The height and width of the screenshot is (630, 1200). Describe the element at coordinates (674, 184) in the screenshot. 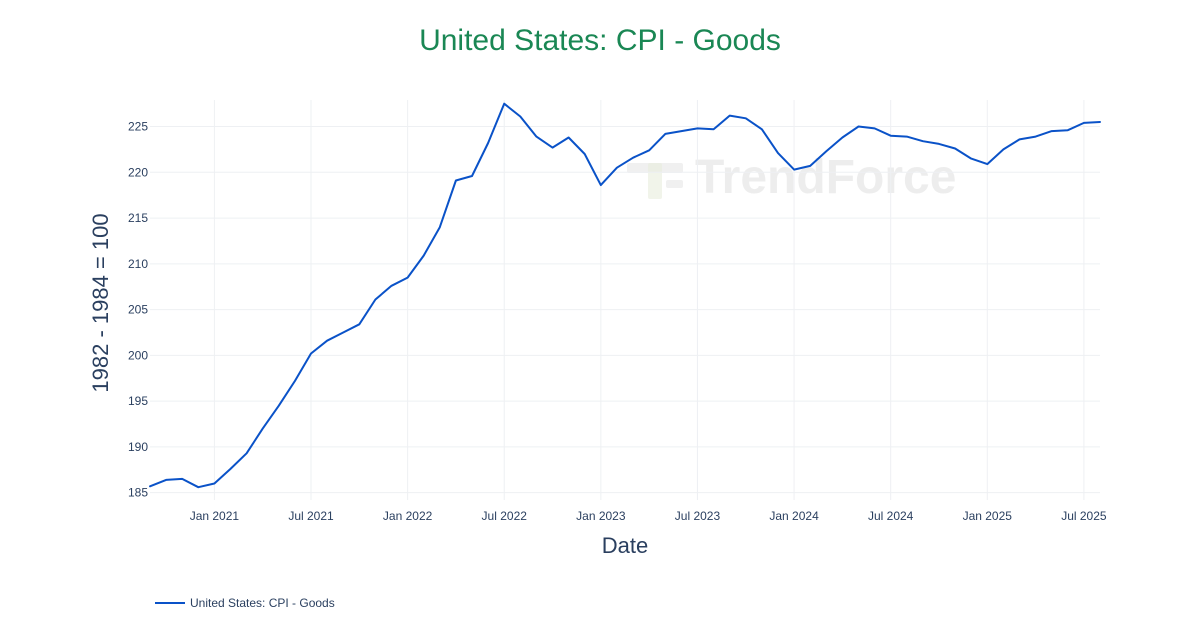

I see `watermark-mark-bar` at that location.